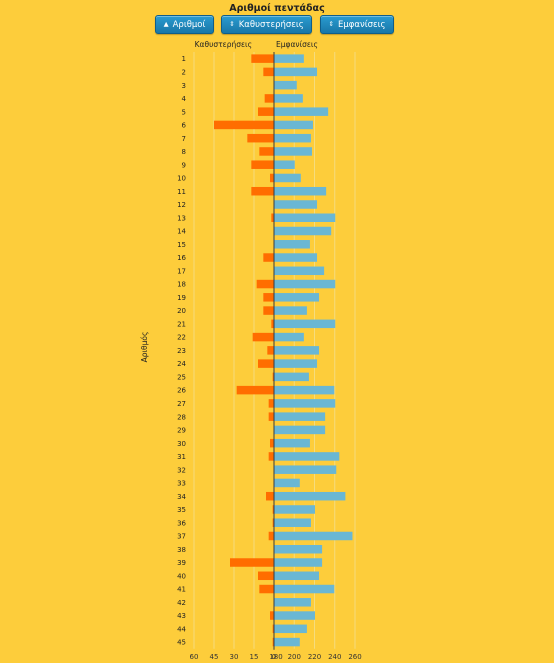 This screenshot has height=663, width=554. I want to click on sort-by-delays-button: ⇕ Καθυστερήσεις, so click(266, 24).